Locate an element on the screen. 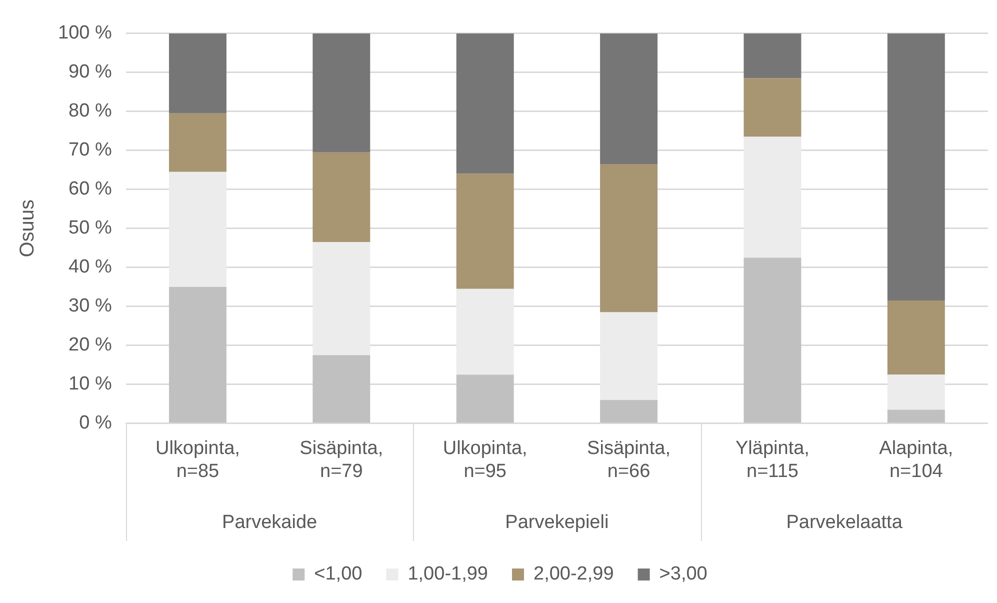 The height and width of the screenshot is (603, 997). y-tick-label: 100 % is located at coordinates (85, 33).